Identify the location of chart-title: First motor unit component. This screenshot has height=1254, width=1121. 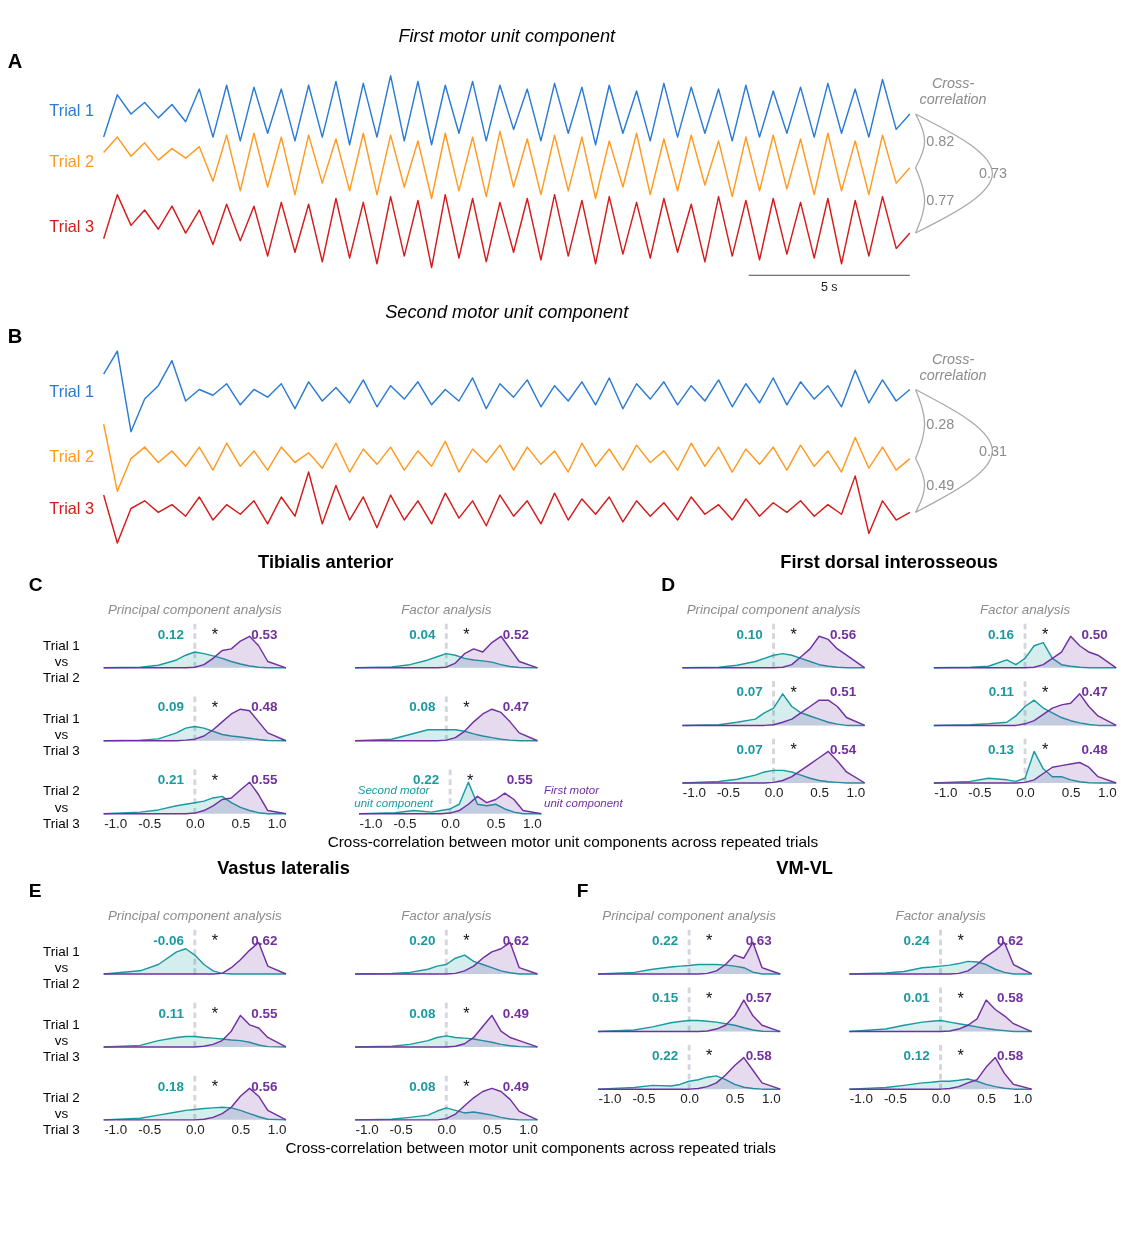
(507, 36).